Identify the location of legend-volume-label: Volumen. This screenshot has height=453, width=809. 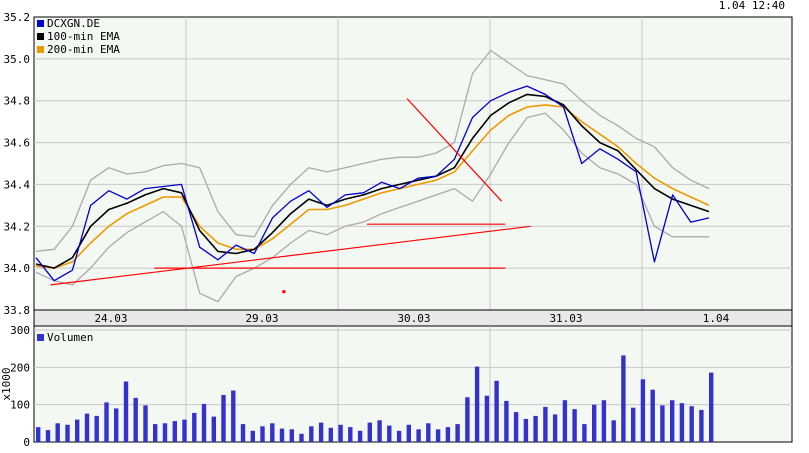
(70, 337).